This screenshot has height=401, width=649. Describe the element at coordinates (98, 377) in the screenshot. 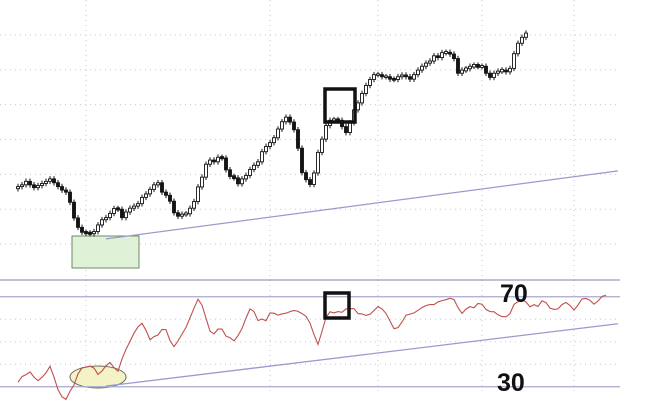

I see `rsi-low-support-ellipse` at that location.